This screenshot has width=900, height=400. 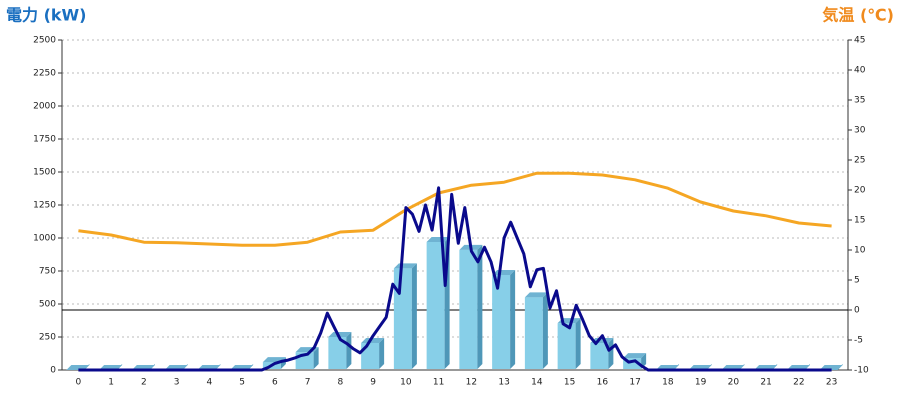 What do you see at coordinates (373, 383) in the screenshot?
I see `x-tick-label: 9` at bounding box center [373, 383].